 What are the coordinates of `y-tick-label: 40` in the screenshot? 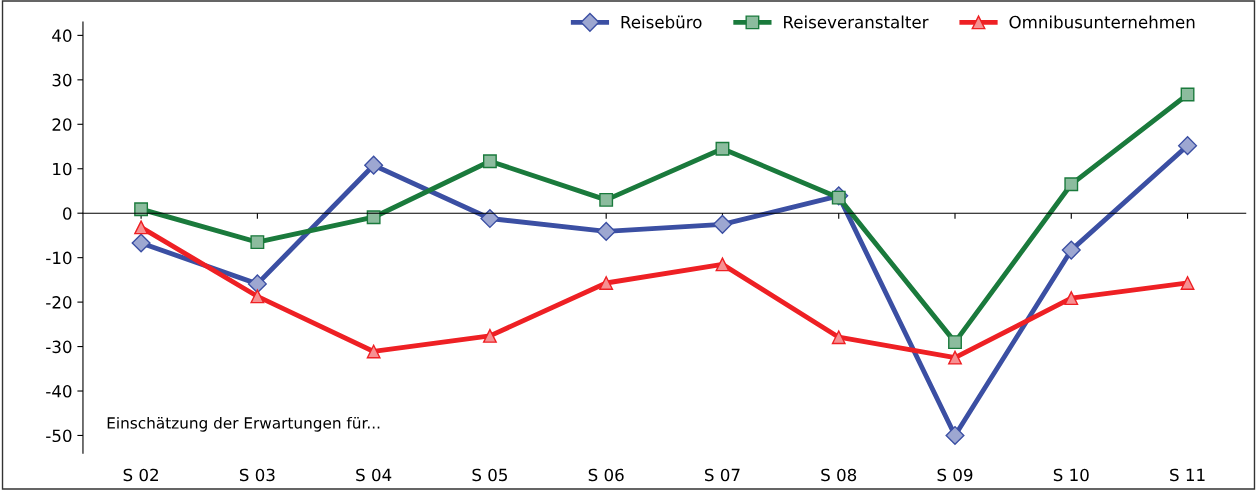 It's located at (62, 35).